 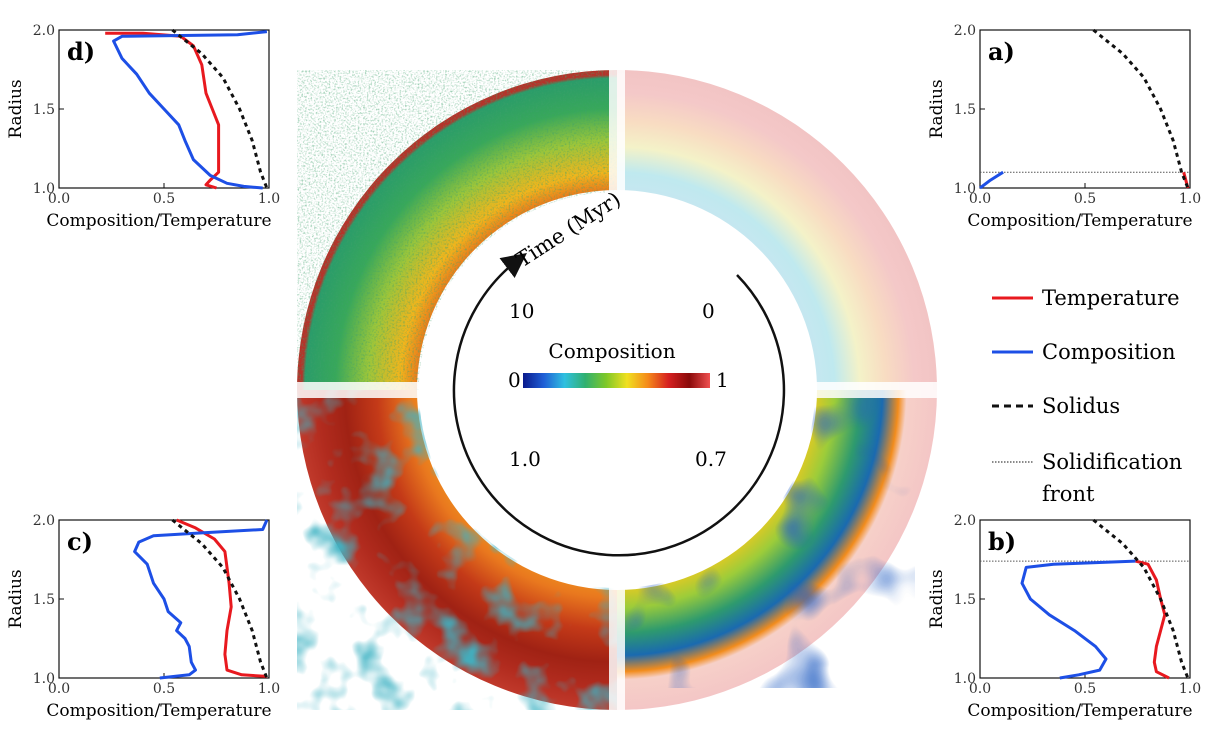 I want to click on legend-label-2: Solidus, so click(x=1081, y=406).